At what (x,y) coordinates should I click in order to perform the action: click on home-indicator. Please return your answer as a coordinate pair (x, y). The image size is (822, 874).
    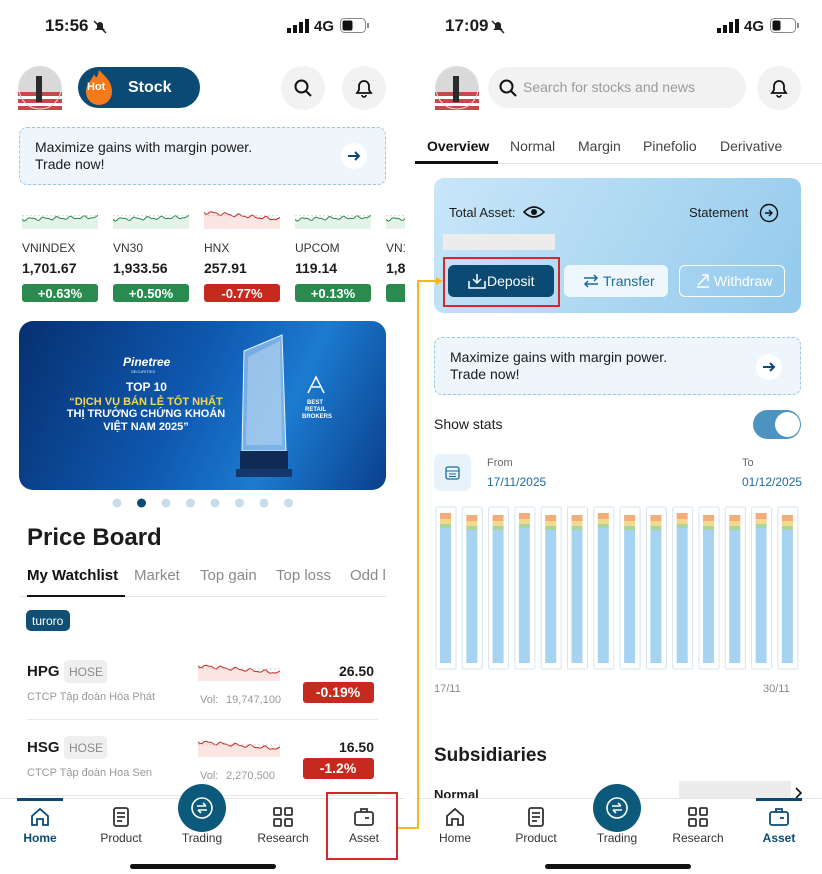
    Looking at the image, I should click on (618, 866).